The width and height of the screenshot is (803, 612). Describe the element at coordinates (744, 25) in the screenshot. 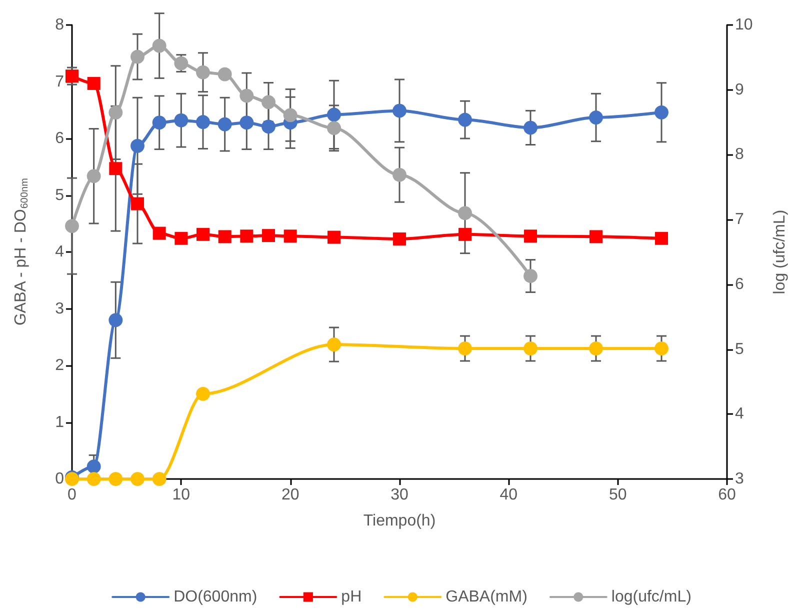

I see `y2-tick-label: 10` at that location.